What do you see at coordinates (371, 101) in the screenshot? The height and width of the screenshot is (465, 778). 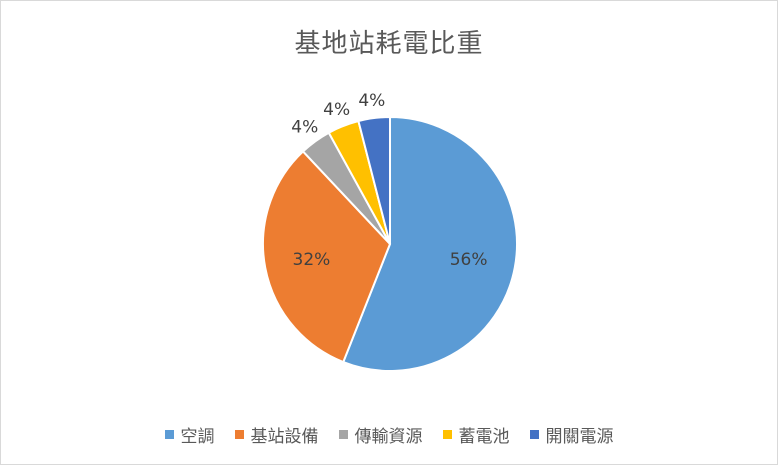 I see `data-label-5: 4%` at bounding box center [371, 101].